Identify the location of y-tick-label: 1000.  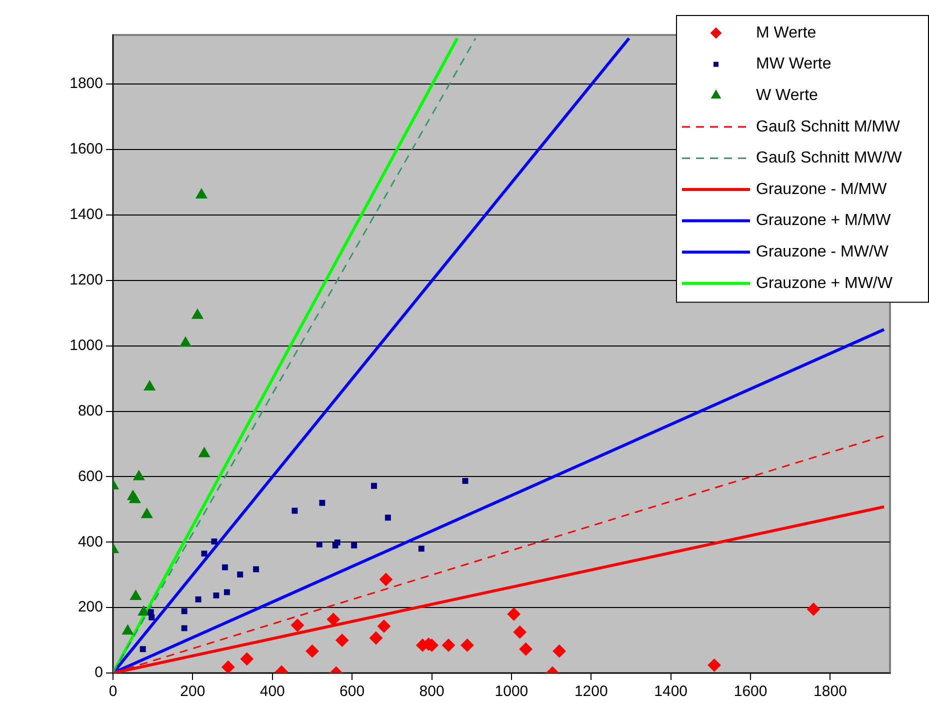
(86, 345).